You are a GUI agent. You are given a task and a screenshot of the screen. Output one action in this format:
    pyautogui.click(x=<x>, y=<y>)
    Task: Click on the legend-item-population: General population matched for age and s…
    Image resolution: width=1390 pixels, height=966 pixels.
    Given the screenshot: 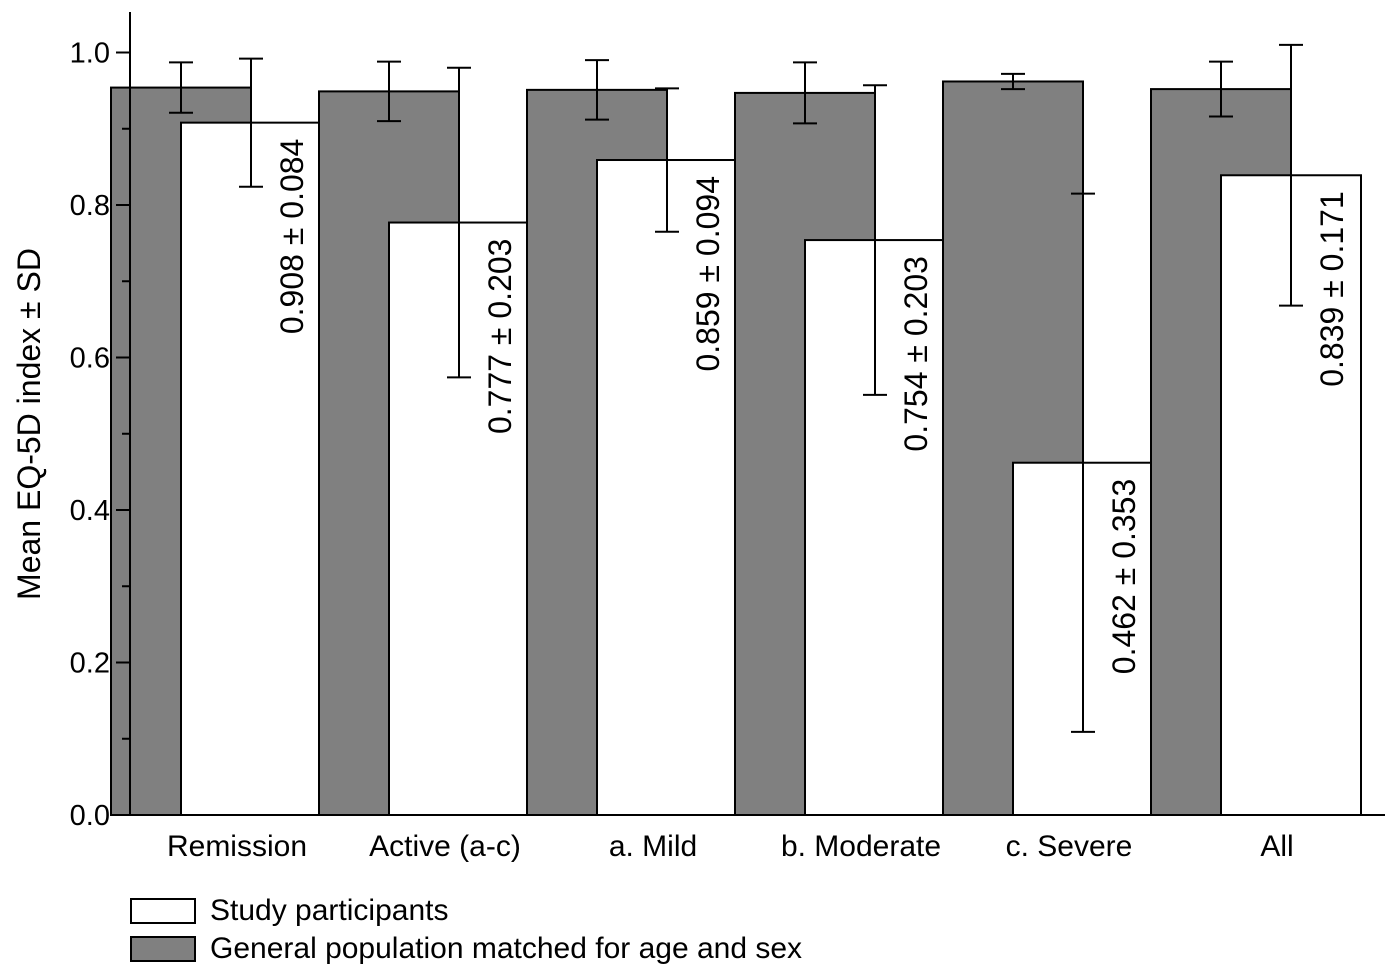 What is the action you would take?
    pyautogui.click(x=466, y=949)
    